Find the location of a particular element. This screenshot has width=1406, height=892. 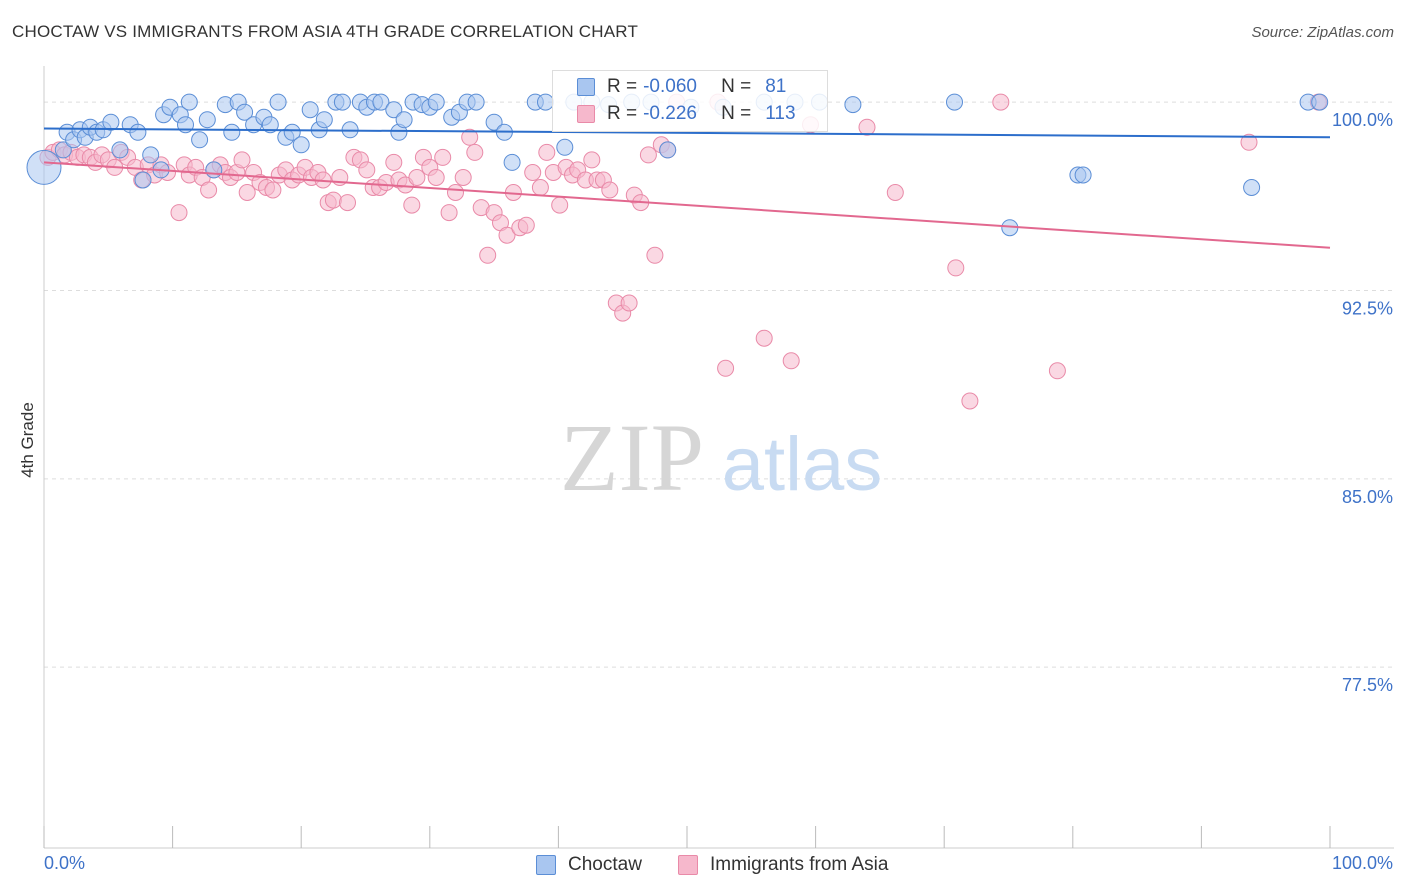

stats-legend: R = -0.060 N = 81 R = -0.226 N = 113 is located at coordinates (690, 101).